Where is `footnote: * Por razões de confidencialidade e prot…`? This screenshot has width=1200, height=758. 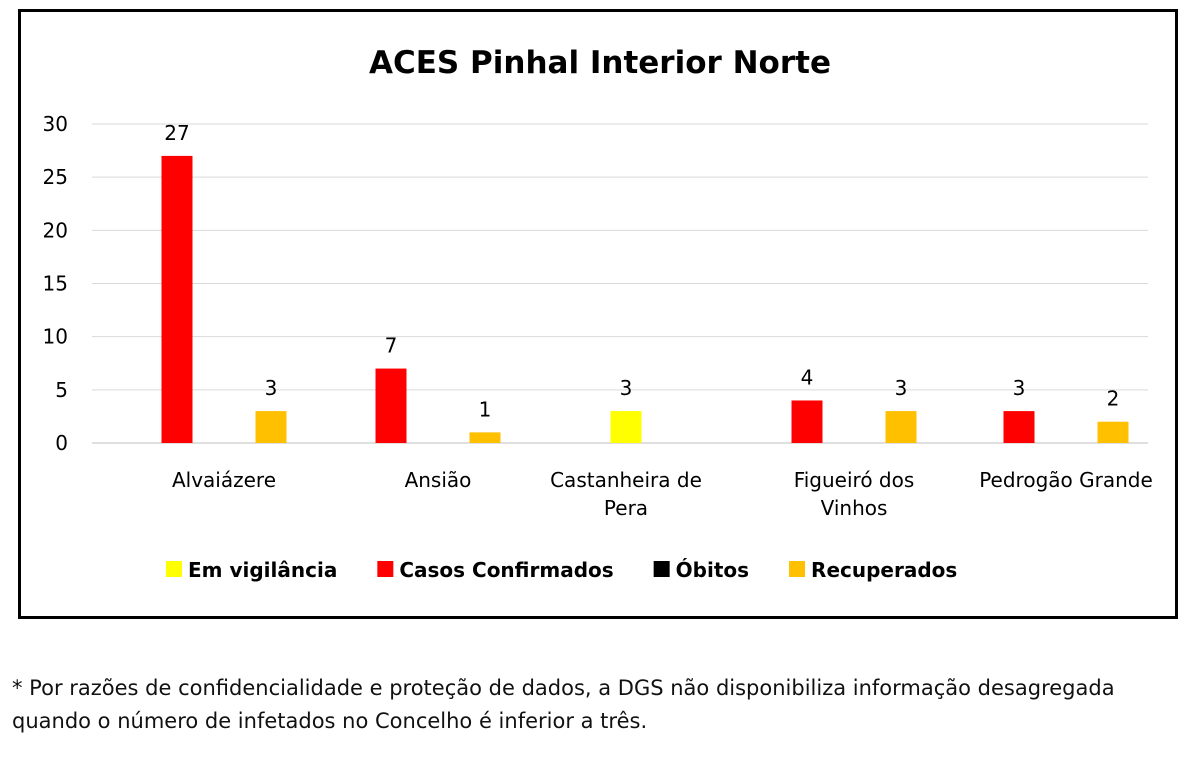 footnote: * Por razões de confidencialidade e prot… is located at coordinates (563, 704).